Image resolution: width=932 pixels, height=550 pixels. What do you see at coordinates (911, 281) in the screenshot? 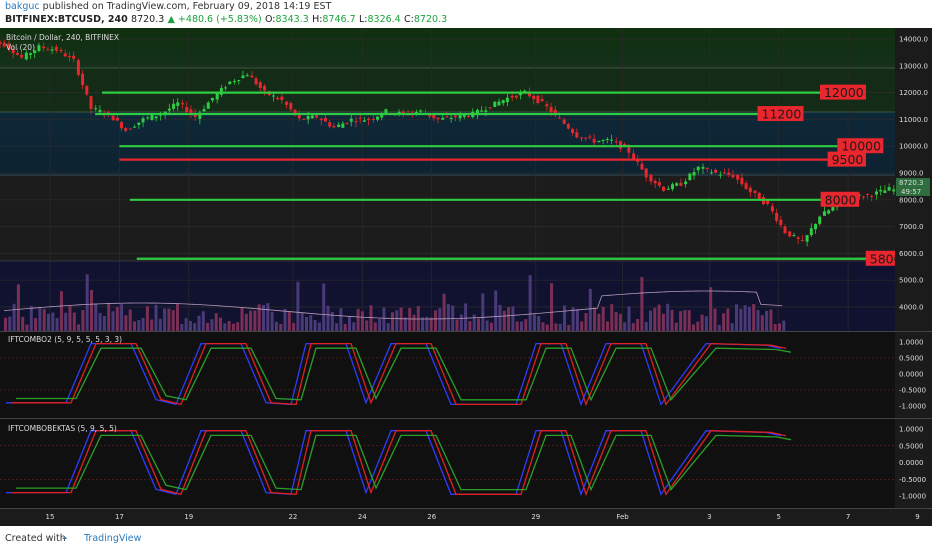
I see `price-tick: 5000.0` at bounding box center [911, 281].